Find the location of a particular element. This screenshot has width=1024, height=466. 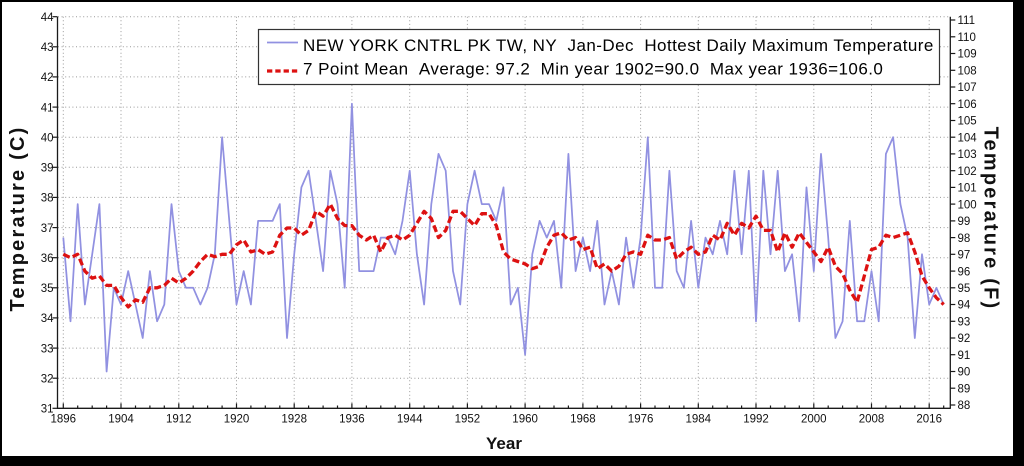

svg-text: 111 is located at coordinates (966, 21).